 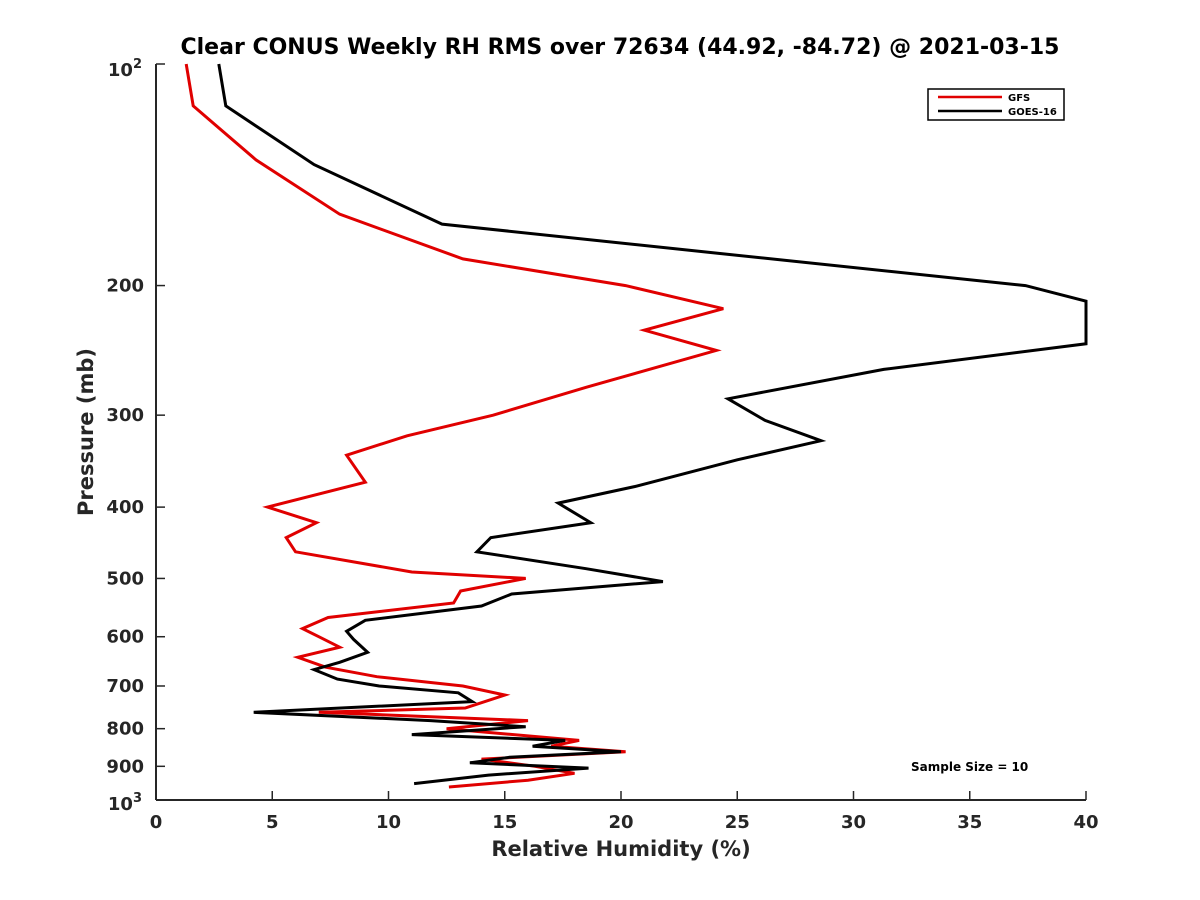 I want to click on legend: GFS GOES-16, so click(x=996, y=104).